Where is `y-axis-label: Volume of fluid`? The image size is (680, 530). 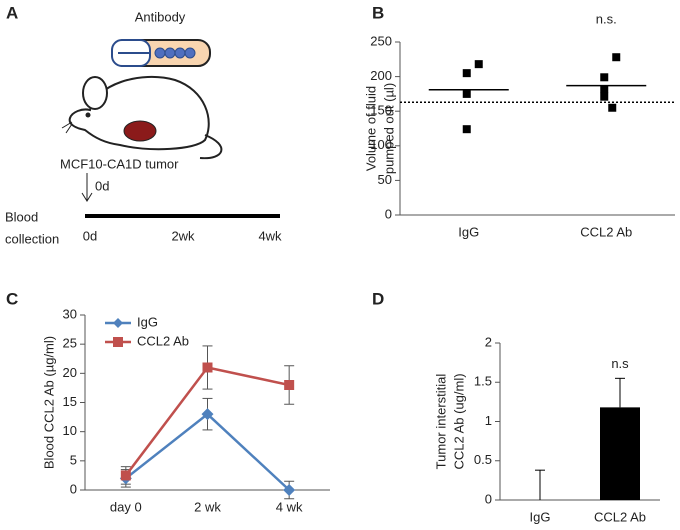 y-axis-label: Volume of fluid is located at coordinates (370, 128).